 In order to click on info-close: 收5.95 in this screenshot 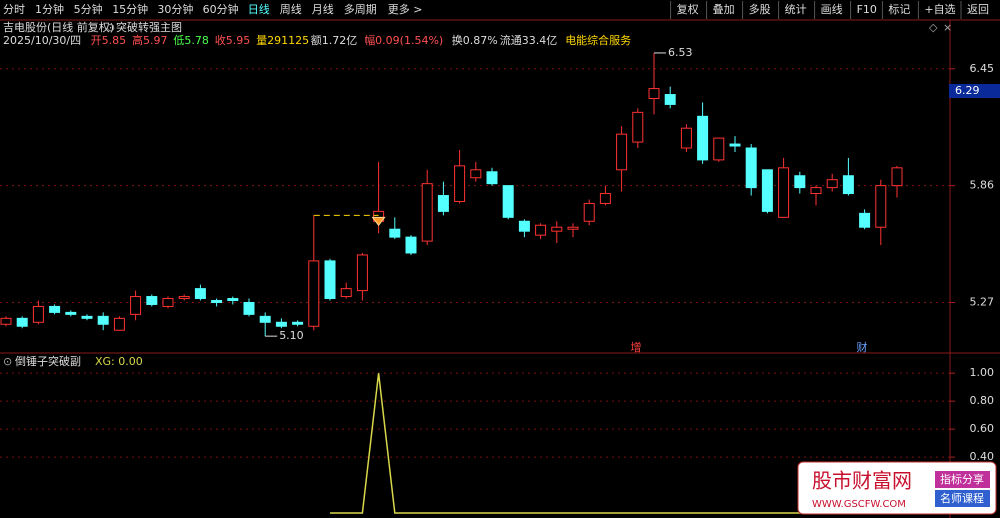, I will do `click(233, 40)`.